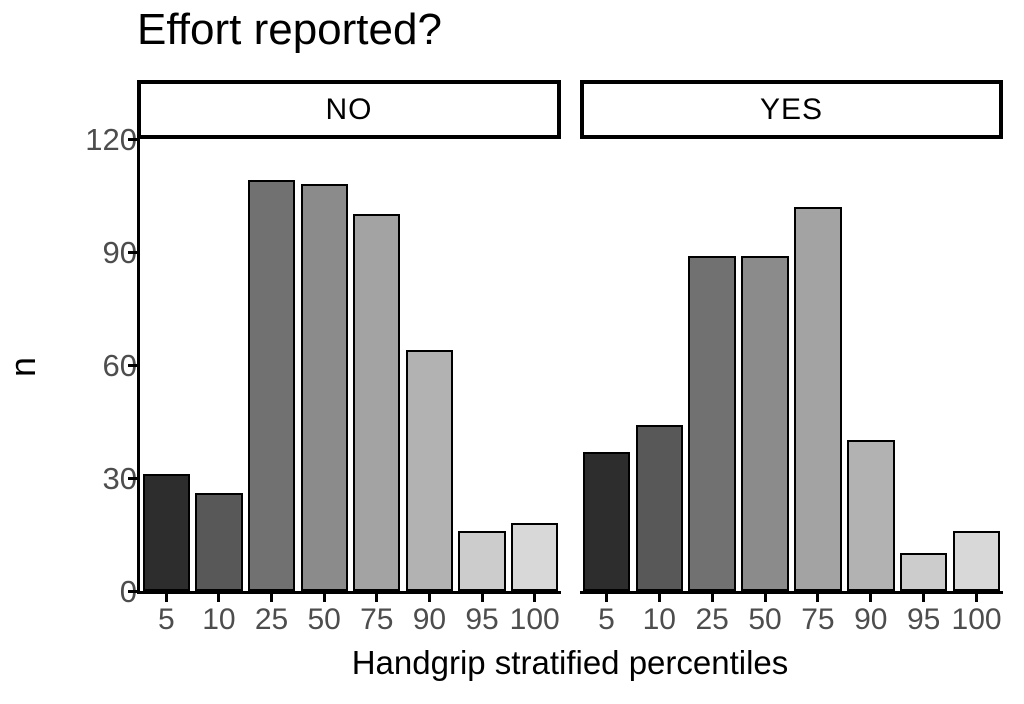  I want to click on y-tick-label-30: 30, so click(119, 478).